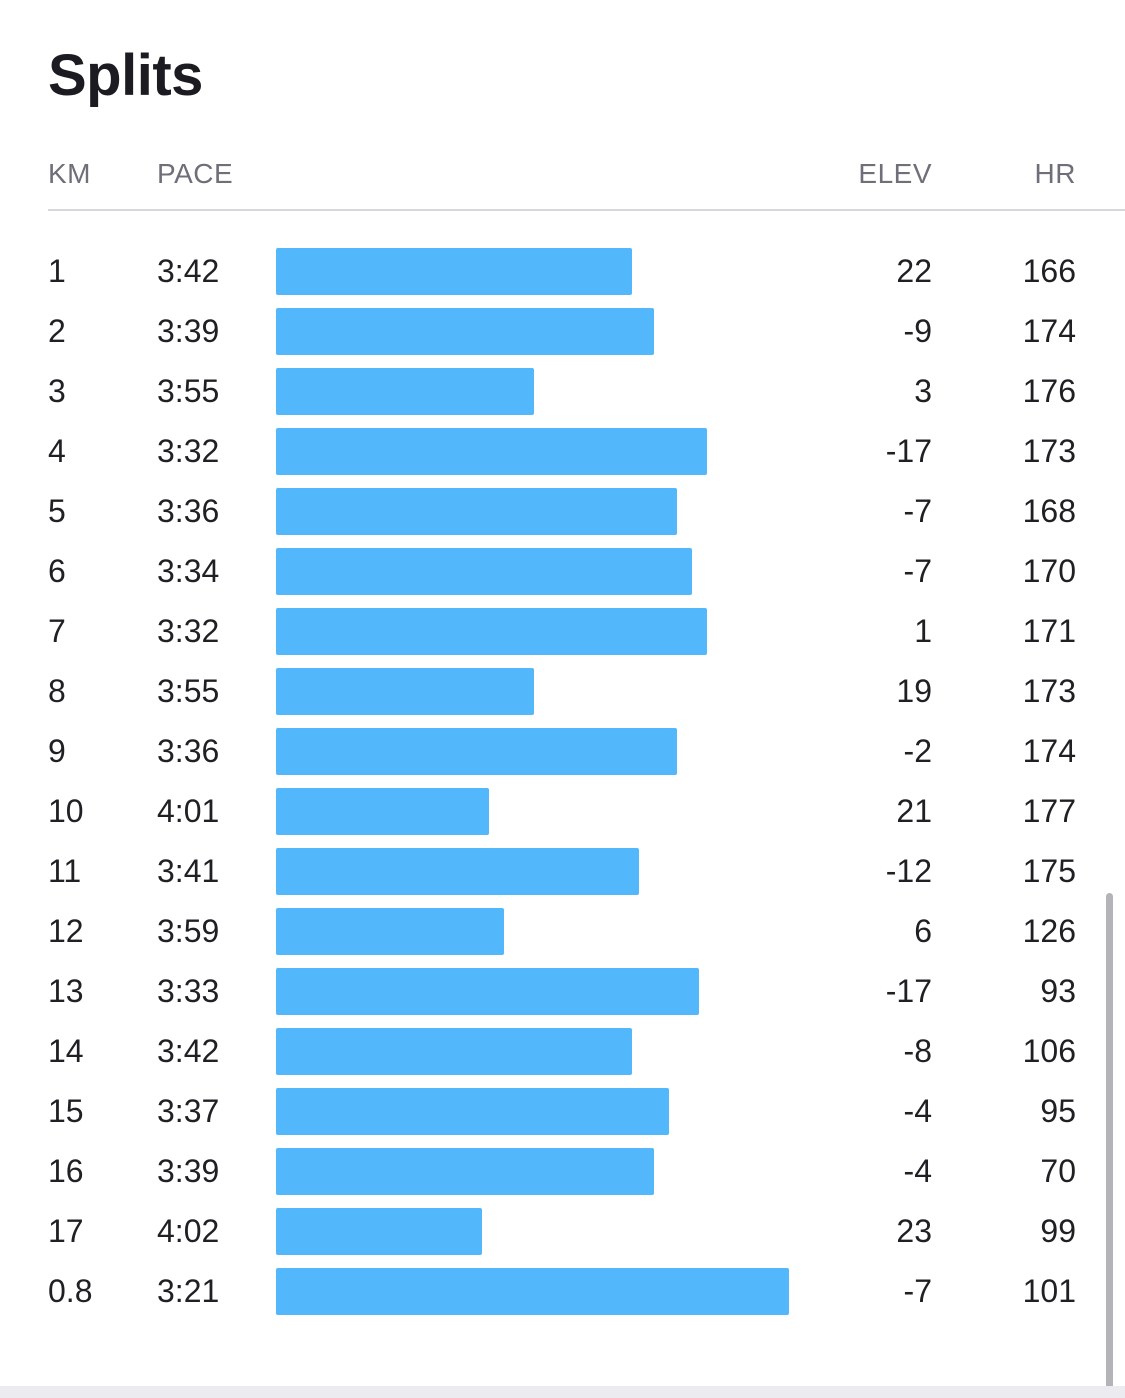 The image size is (1125, 1398). I want to click on split-hr: 166, so click(1049, 271).